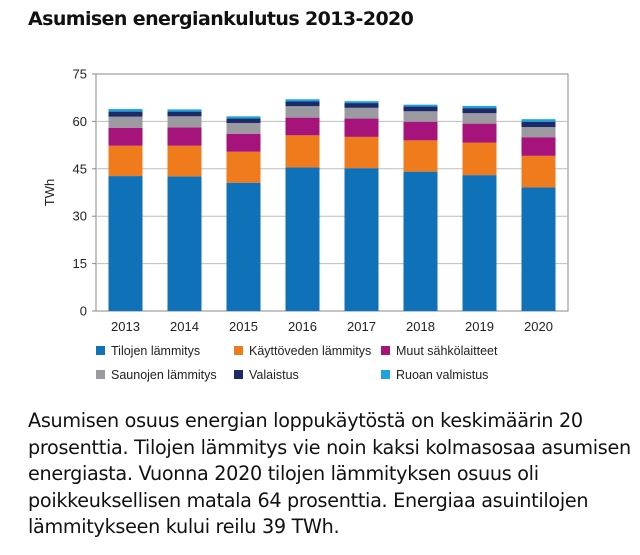 This screenshot has width=640, height=555. I want to click on x-tick-label: 2013, so click(125, 326).